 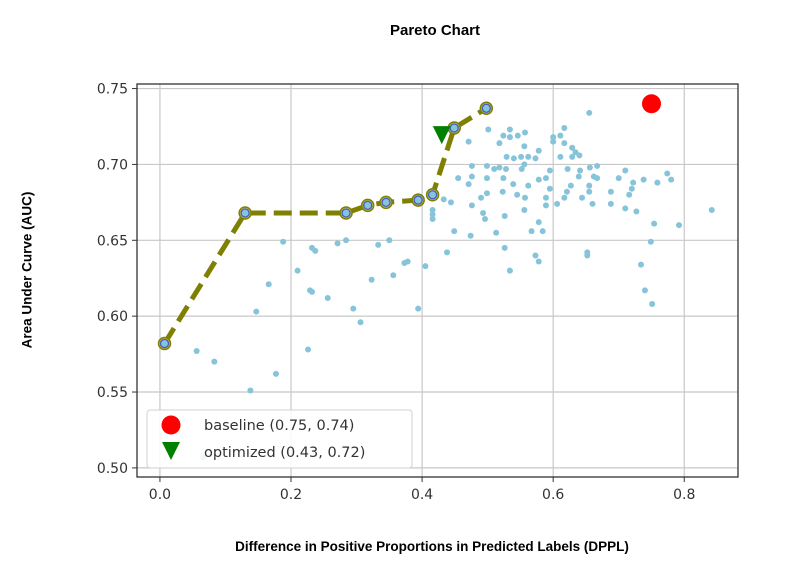 I want to click on y-tick-label: 0.50, so click(x=112, y=469).